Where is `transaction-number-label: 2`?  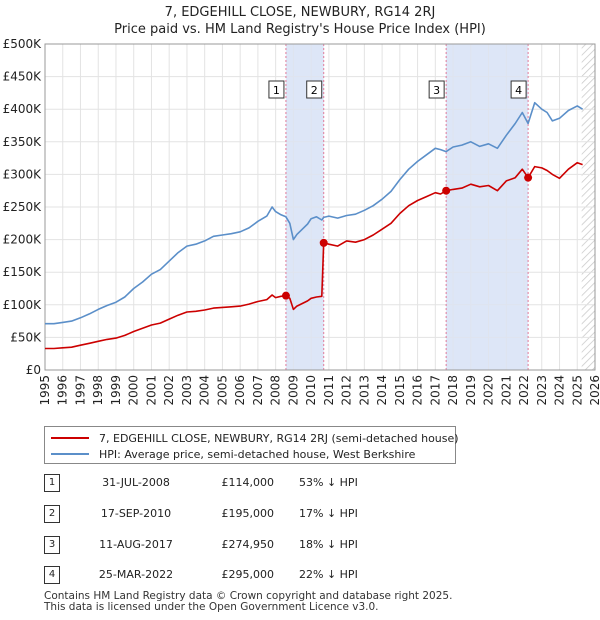
transaction-number-label: 2 is located at coordinates (314, 90).